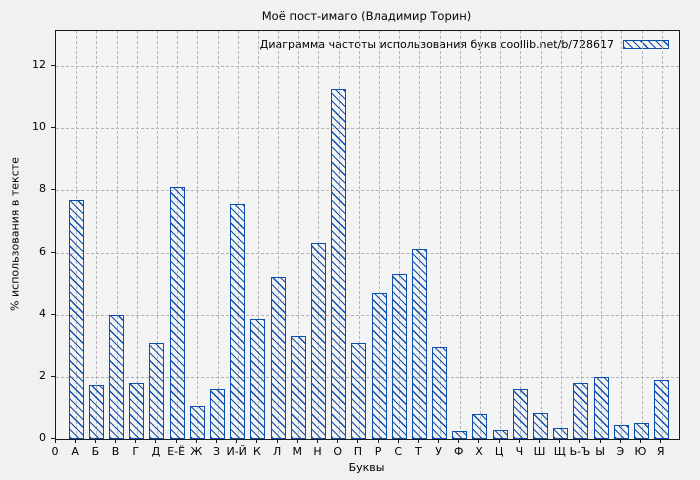 This screenshot has width=700, height=480. I want to click on x-tick-label: М, so click(297, 451).